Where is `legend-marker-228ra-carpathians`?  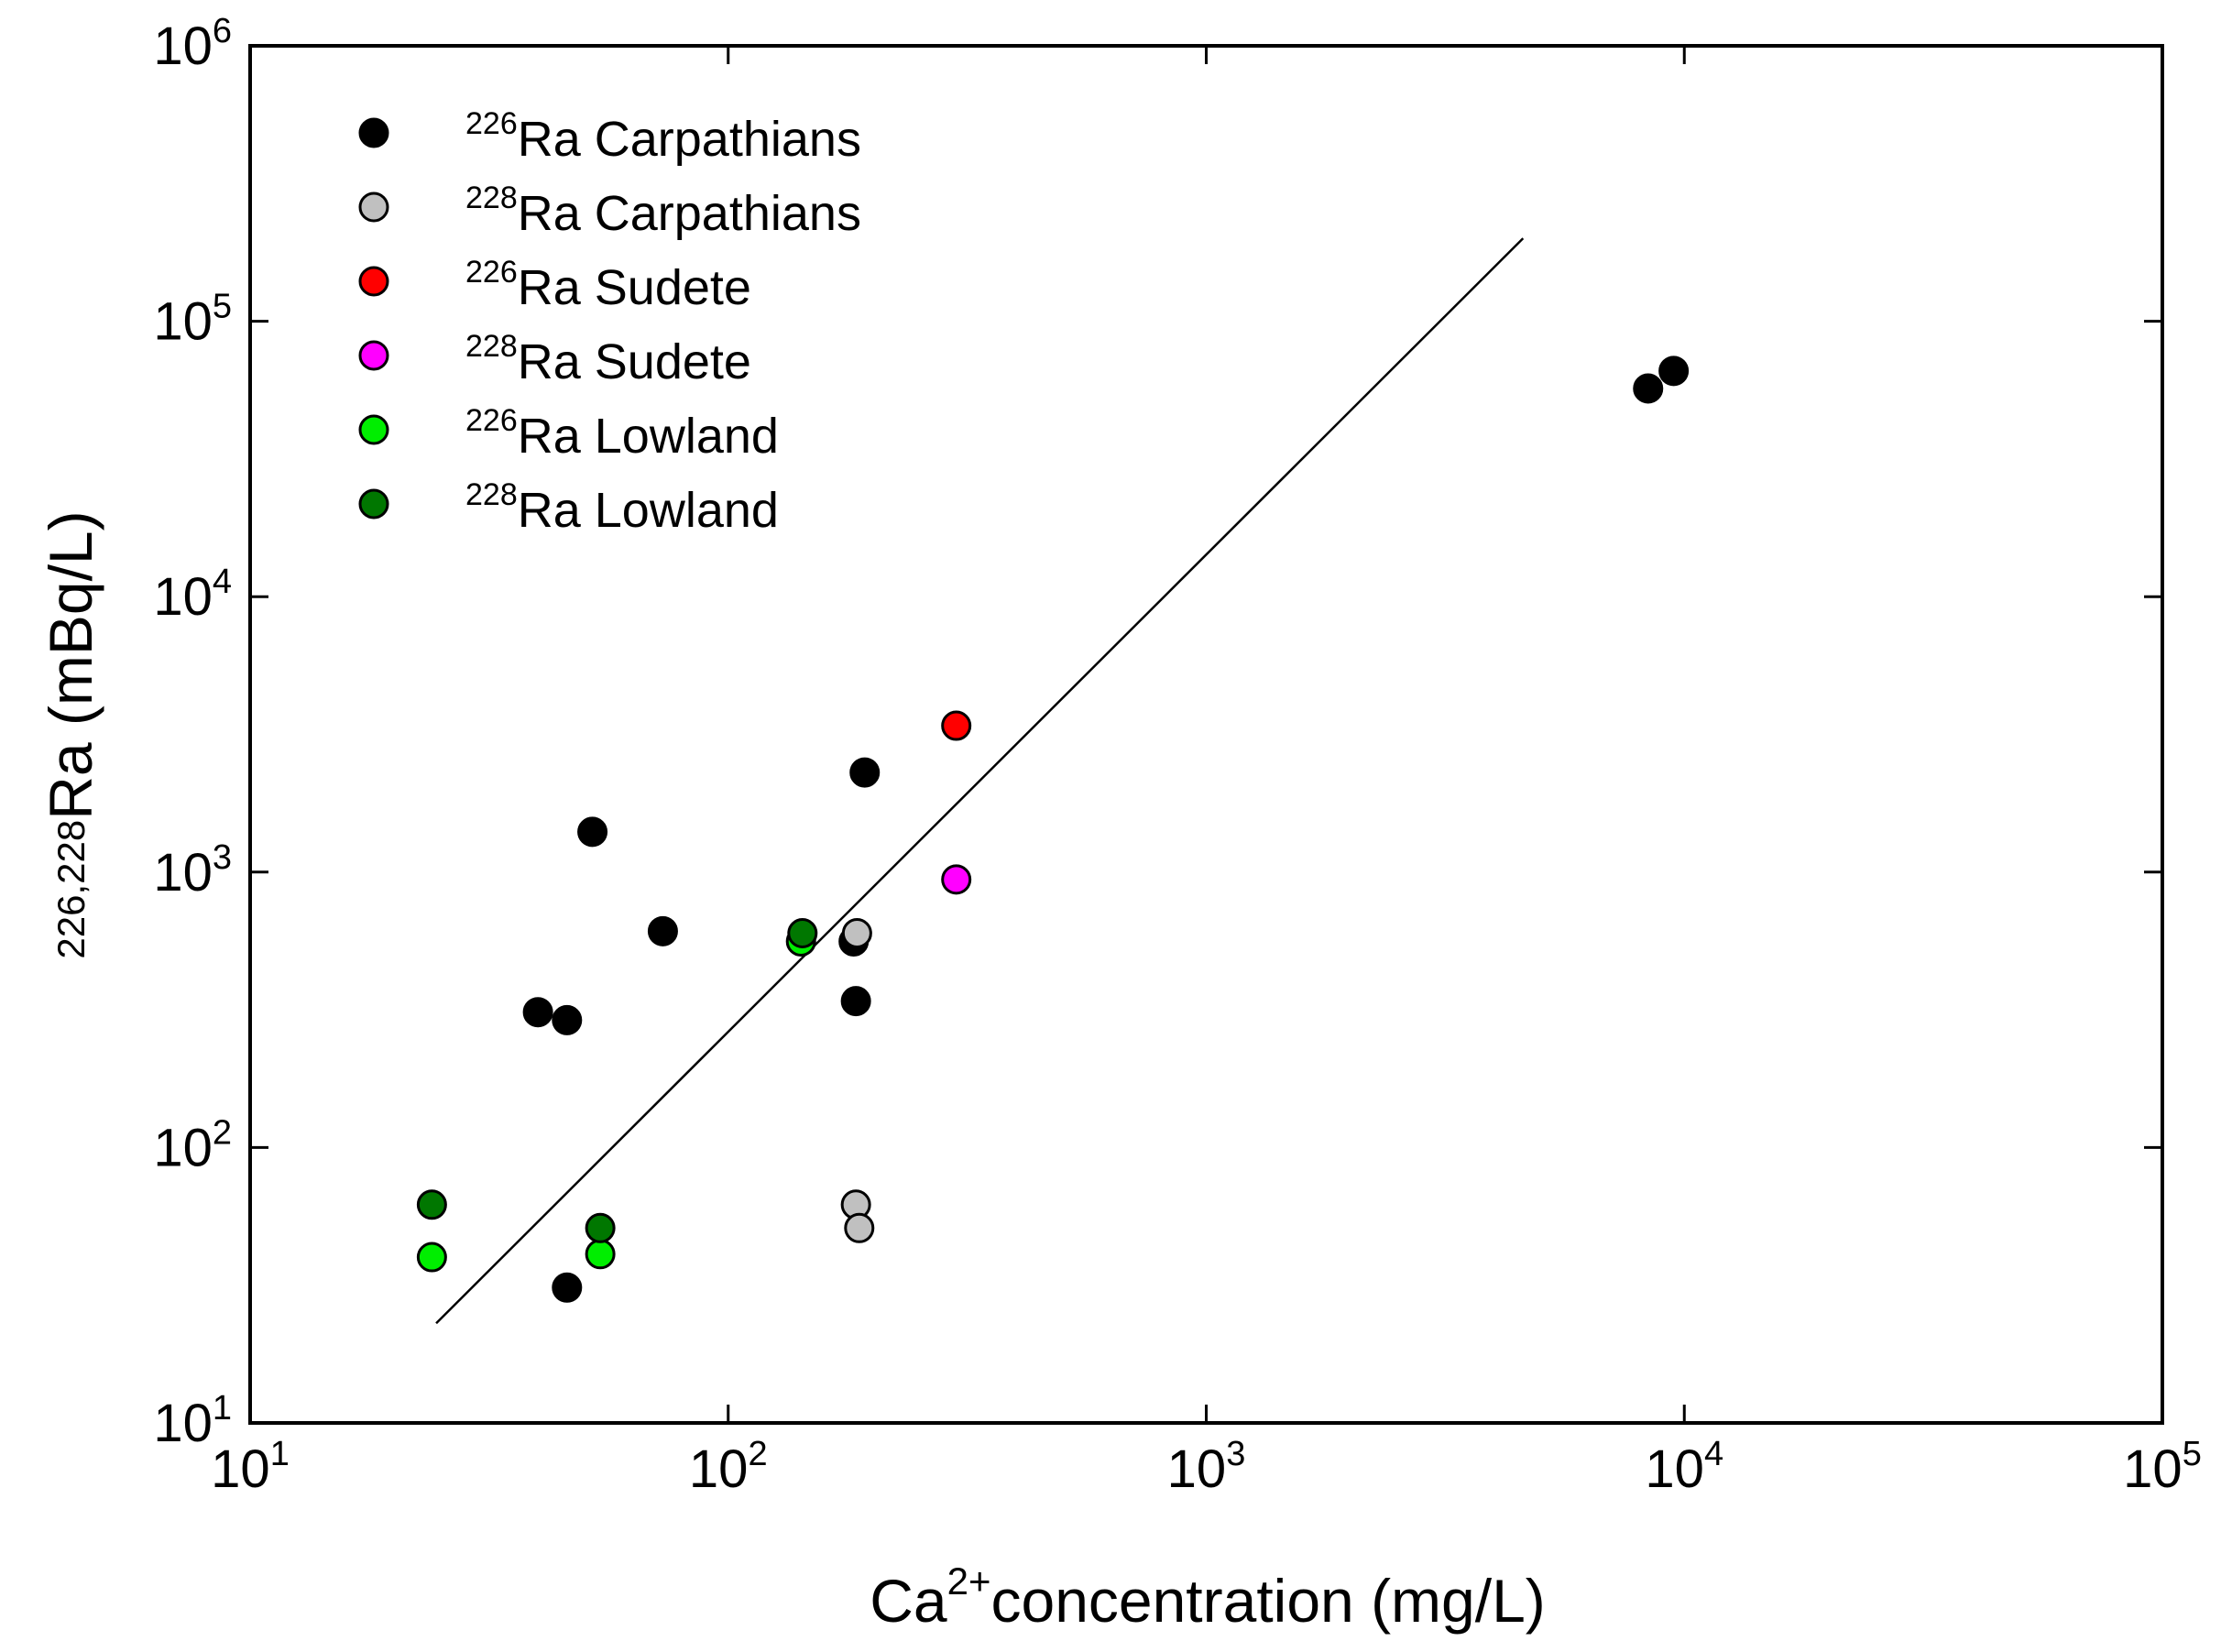 legend-marker-228ra-carpathians is located at coordinates (373, 207).